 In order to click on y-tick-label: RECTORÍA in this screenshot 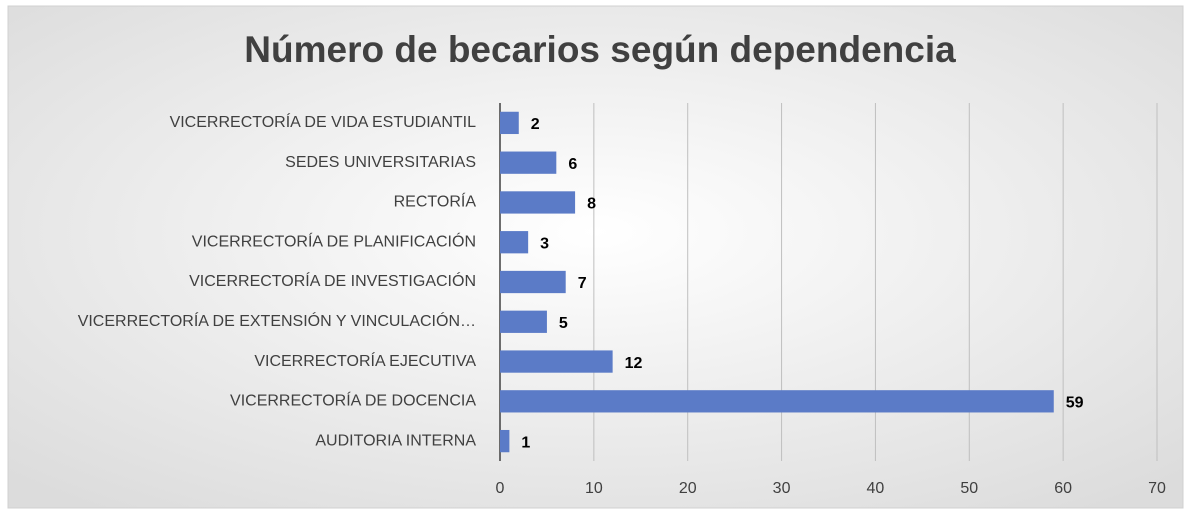, I will do `click(435, 201)`.